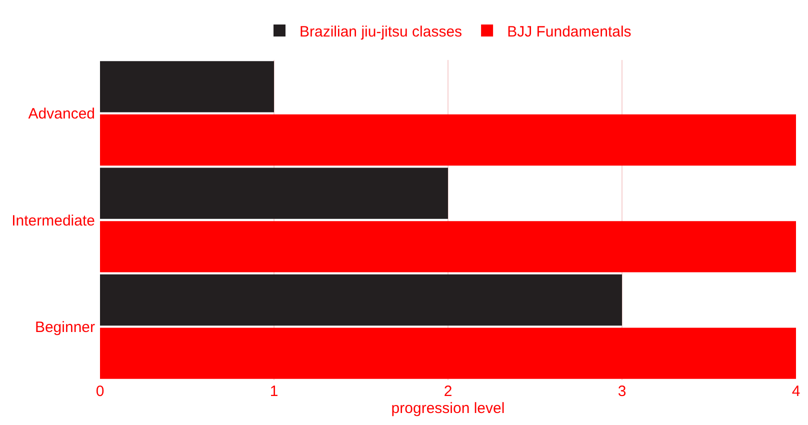  I want to click on x-axis-title: progression level, so click(448, 408).